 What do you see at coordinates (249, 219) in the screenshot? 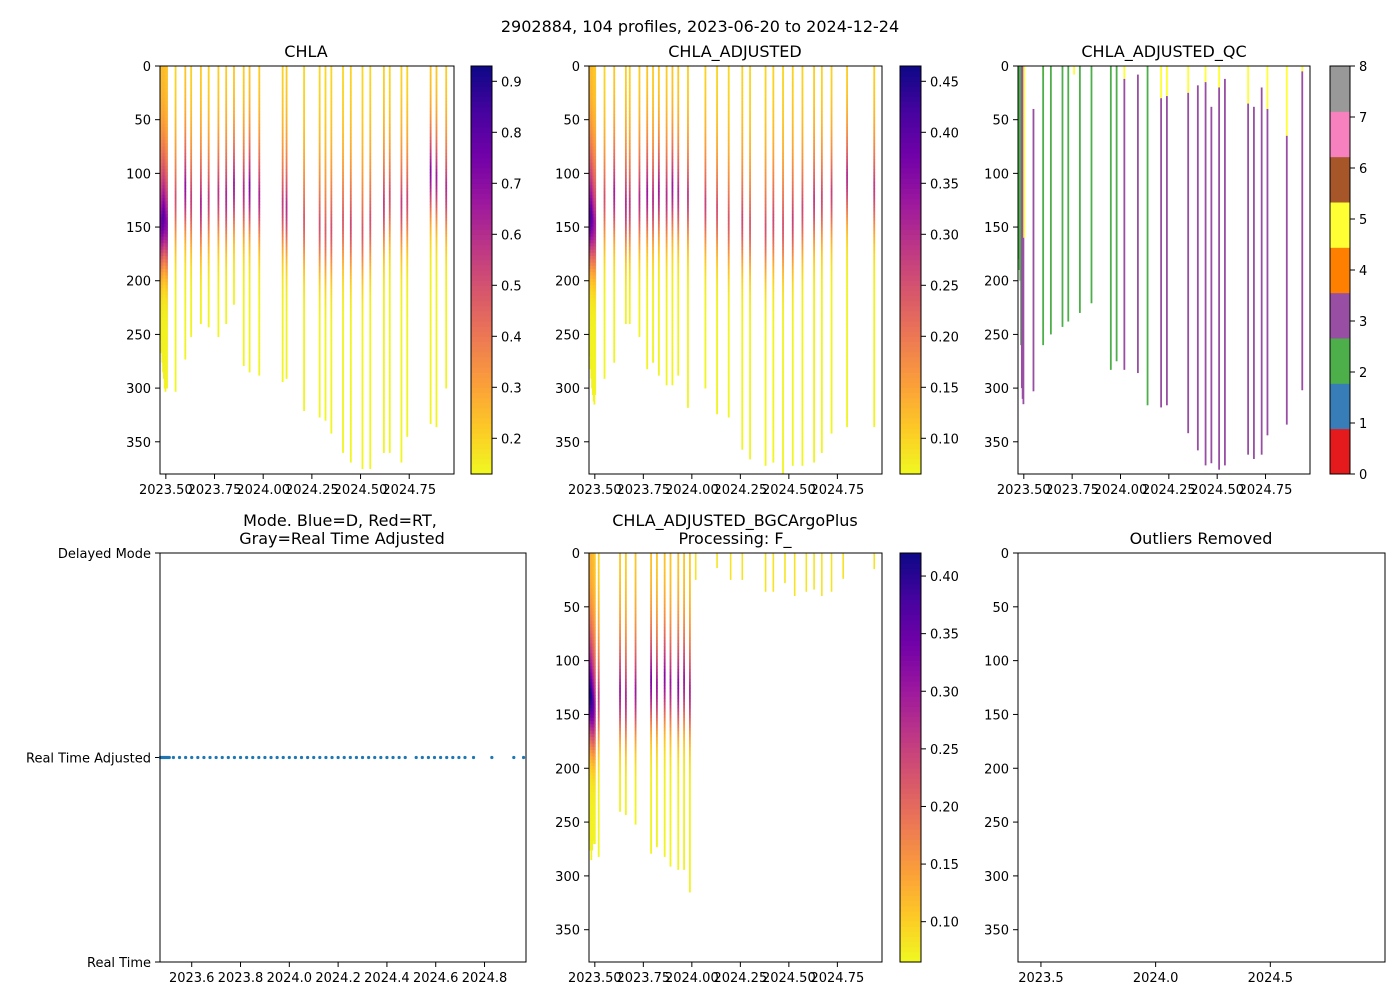
I see `chla-profile` at bounding box center [249, 219].